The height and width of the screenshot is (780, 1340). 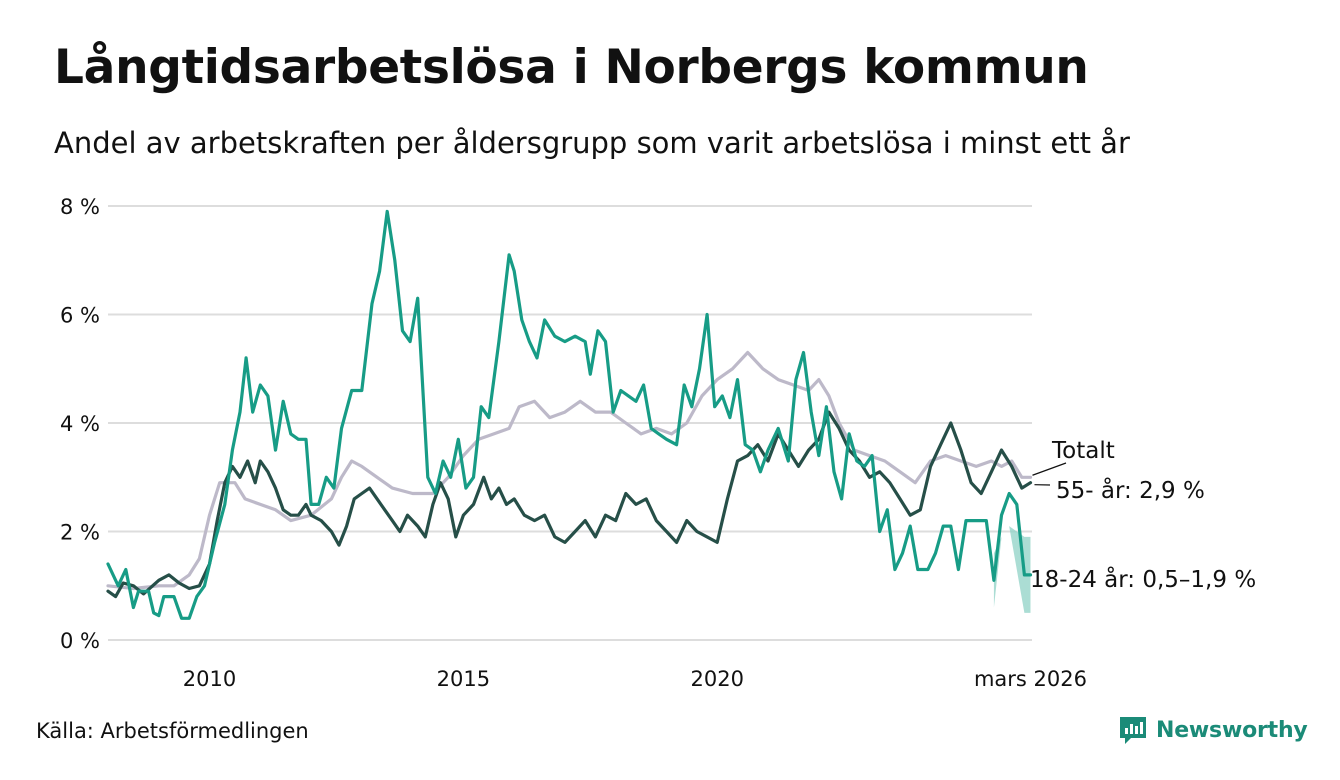 I want to click on y-tick-label: 6 %, so click(x=80, y=316).